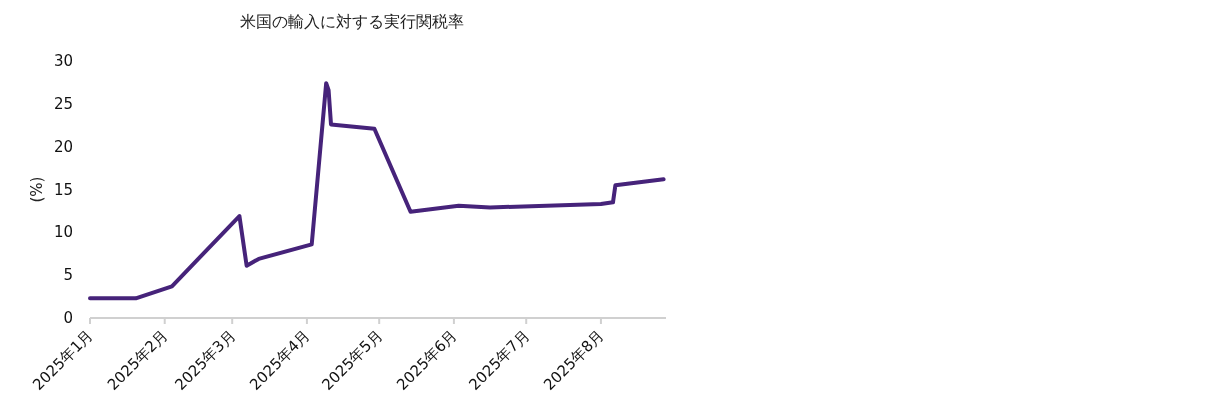 This screenshot has width=1209, height=418. Describe the element at coordinates (37, 189) in the screenshot. I see `y-axis-title: (%)` at that location.